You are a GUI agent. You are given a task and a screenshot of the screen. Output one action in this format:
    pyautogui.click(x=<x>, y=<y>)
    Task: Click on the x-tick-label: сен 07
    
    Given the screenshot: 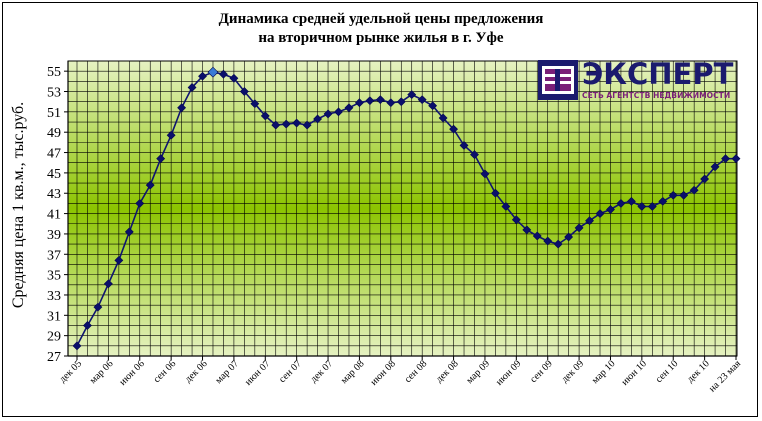 What is the action you would take?
    pyautogui.click(x=290, y=371)
    